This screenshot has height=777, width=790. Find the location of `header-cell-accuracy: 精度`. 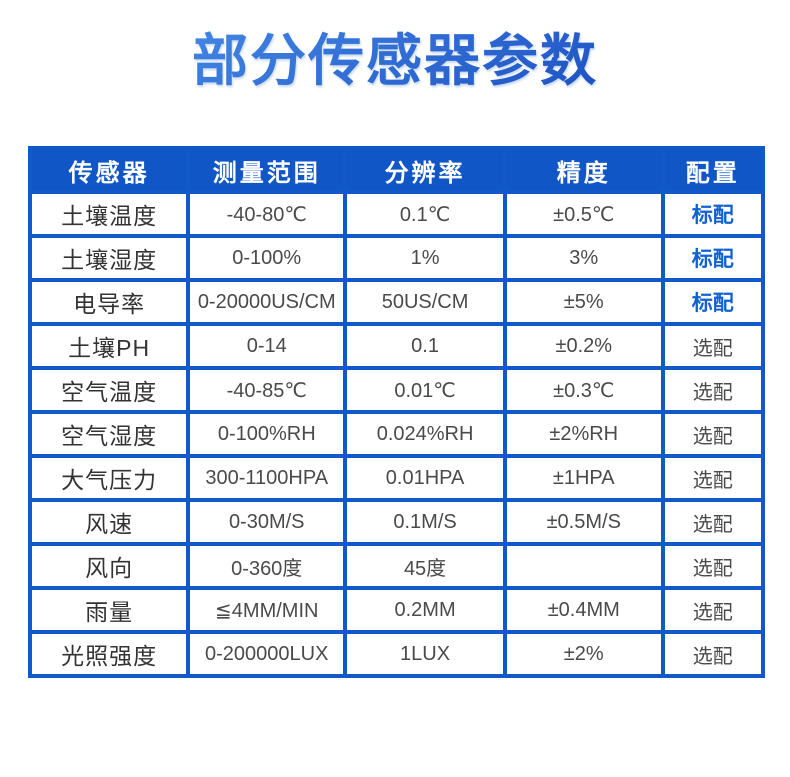

header-cell-accuracy: 精度 is located at coordinates (583, 170).